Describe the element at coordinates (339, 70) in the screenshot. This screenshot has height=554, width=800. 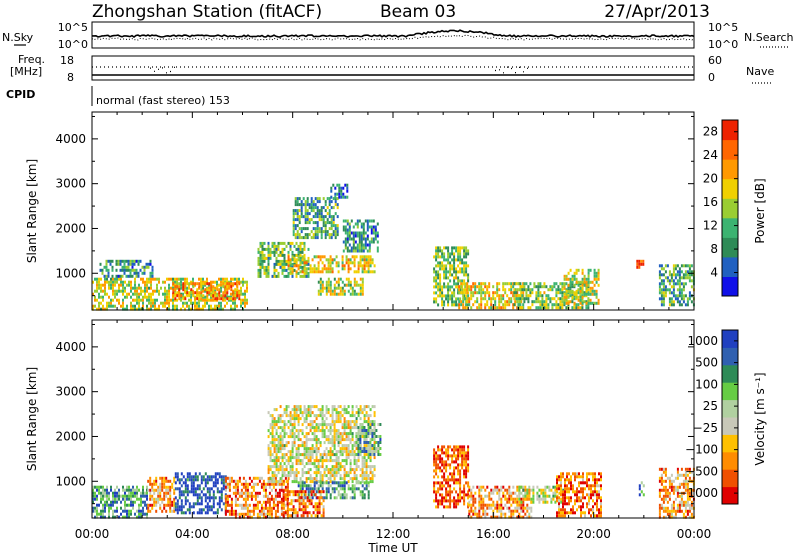
I see `nave-scatter` at that location.